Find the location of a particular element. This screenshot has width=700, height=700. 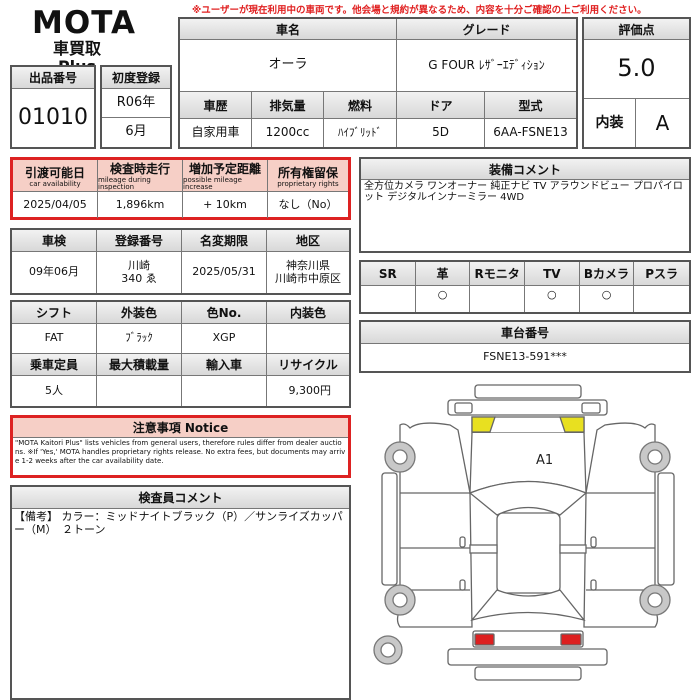

chassis-number-box: 車台番号 FSNE13-591*** is located at coordinates (525, 346).